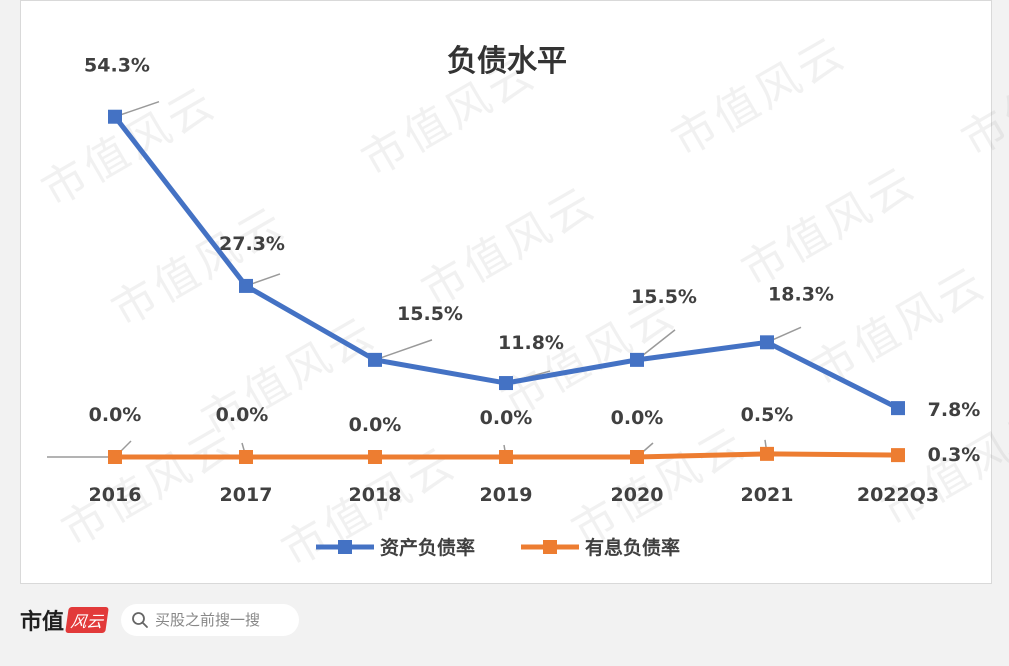 Image resolution: width=1009 pixels, height=666 pixels. Describe the element at coordinates (954, 455) in the screenshot. I see `interest-bearing-debt-ratio-data-label: 0.3%` at that location.